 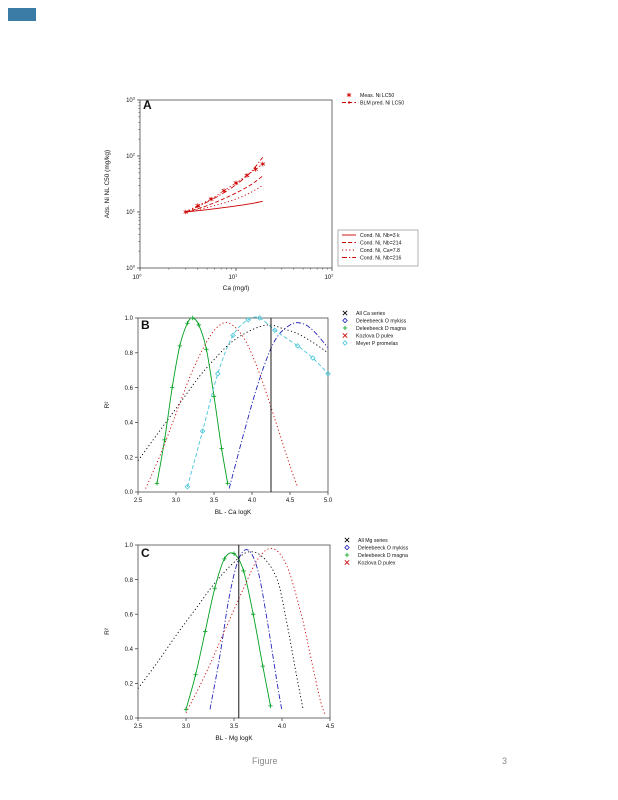 What do you see at coordinates (107, 184) in the screenshot?
I see `svg-text: Ads. Ni NL C50 (mg/kg)` at bounding box center [107, 184].